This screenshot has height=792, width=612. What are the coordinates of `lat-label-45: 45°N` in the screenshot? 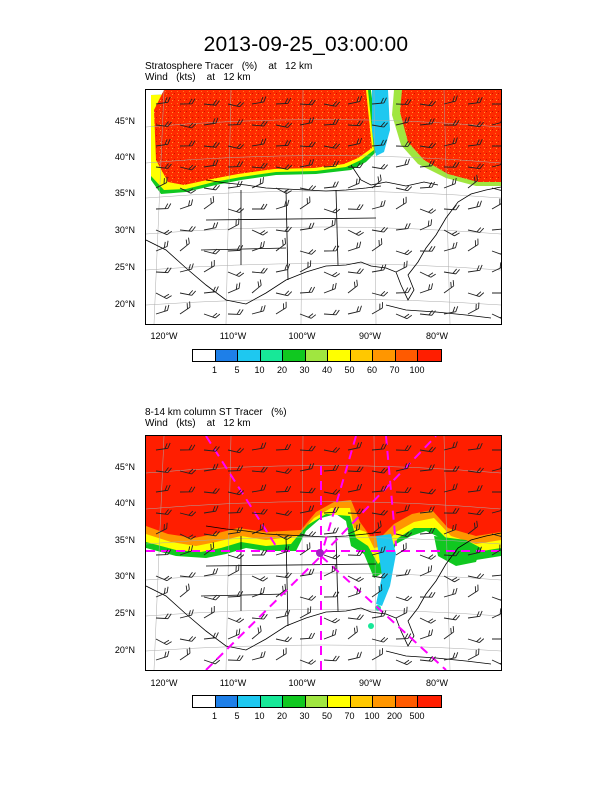 It's located at (124, 121).